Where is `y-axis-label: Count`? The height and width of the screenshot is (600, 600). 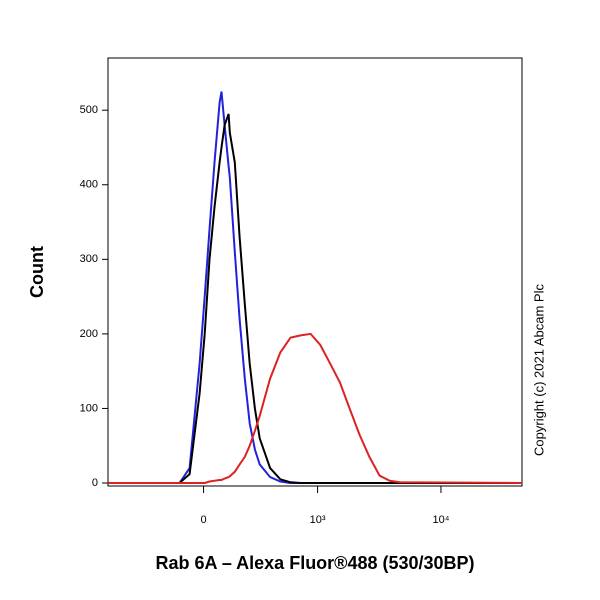
y-axis-label: Count is located at coordinates (37, 272).